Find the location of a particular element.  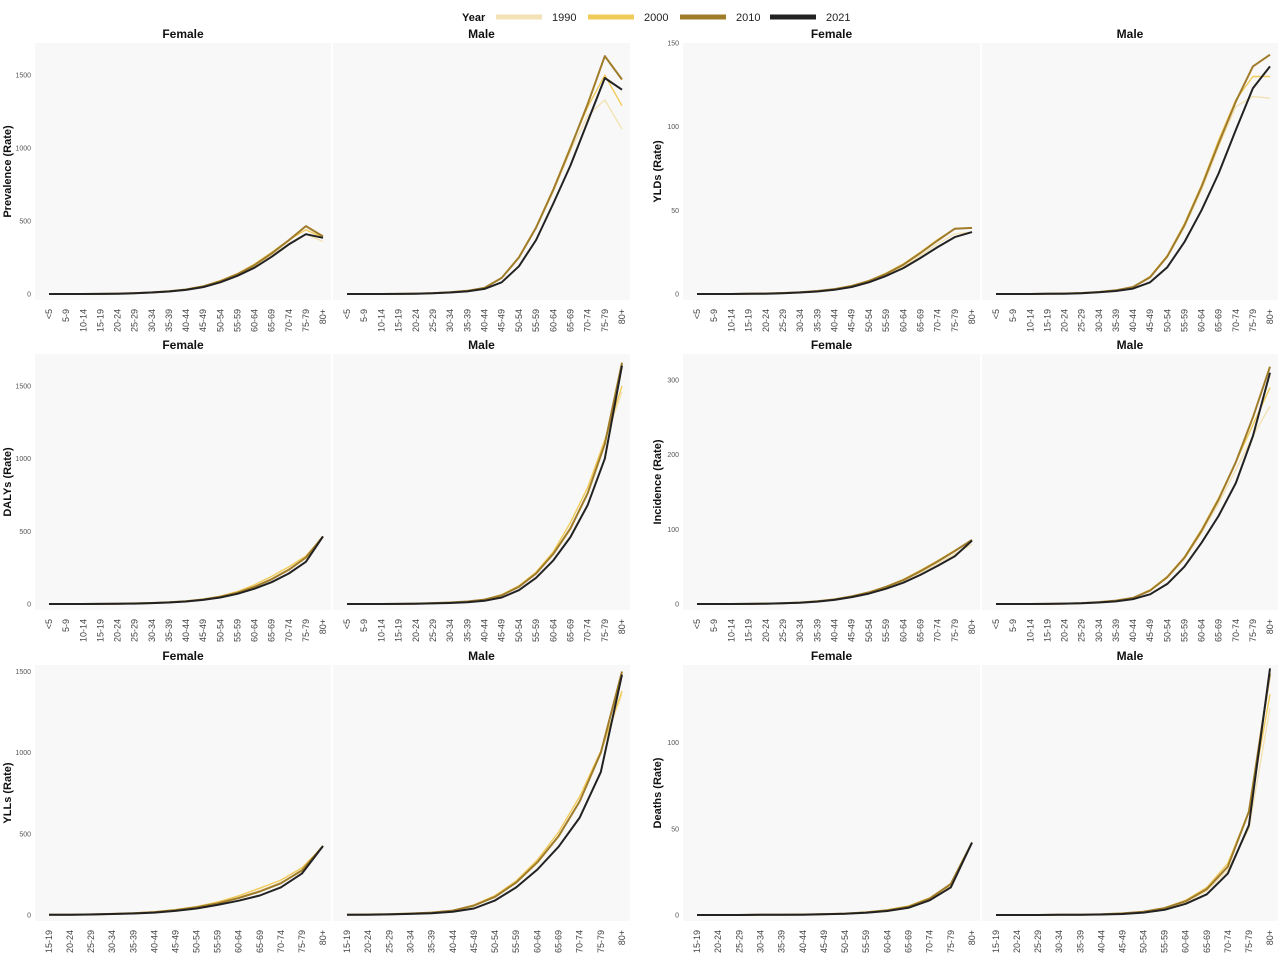

y-axis-label: Incidence (Rate) is located at coordinates (658, 481).